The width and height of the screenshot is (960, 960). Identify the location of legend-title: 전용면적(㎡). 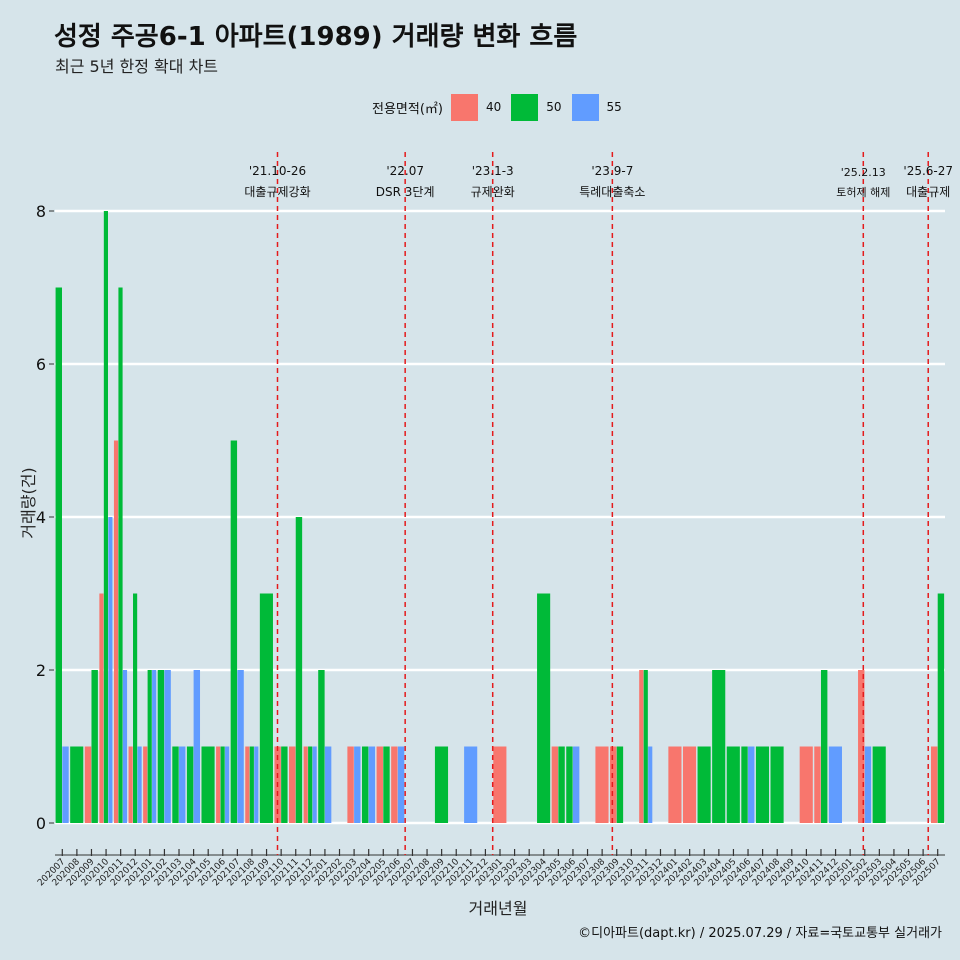
(407, 109).